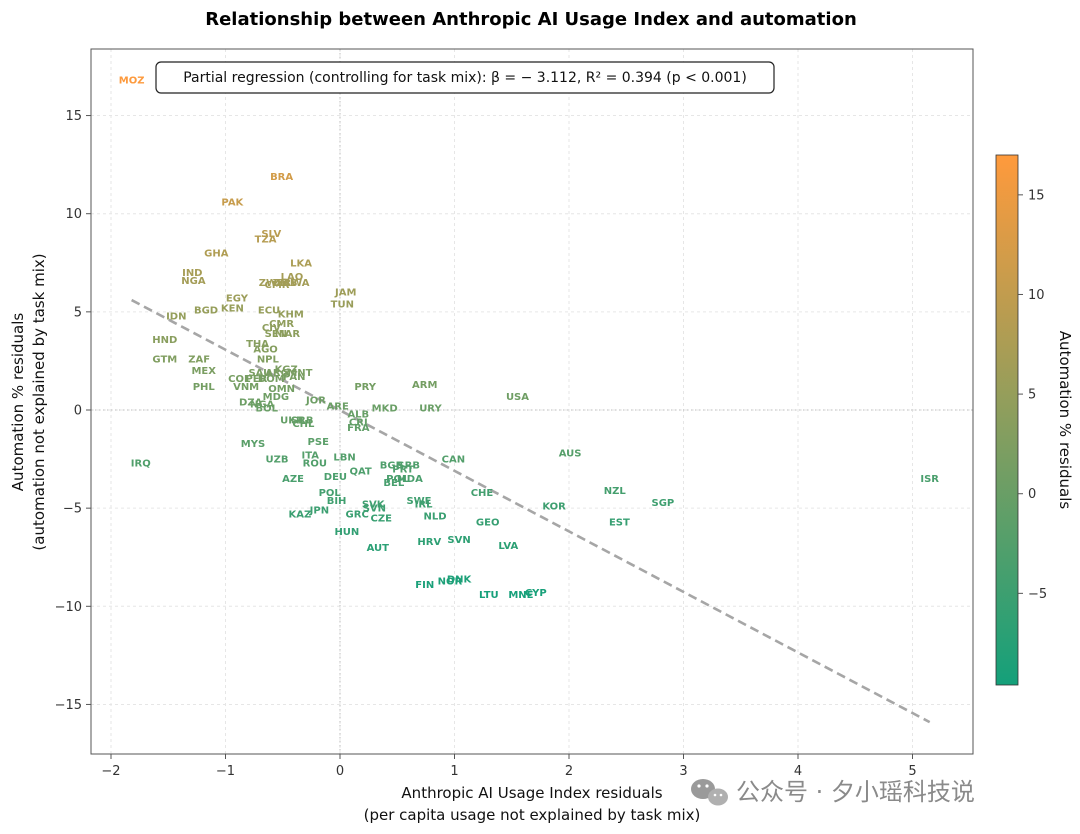 Image resolution: width=1080 pixels, height=834 pixels. What do you see at coordinates (1007, 420) in the screenshot?
I see `colorbar-gradient` at bounding box center [1007, 420].